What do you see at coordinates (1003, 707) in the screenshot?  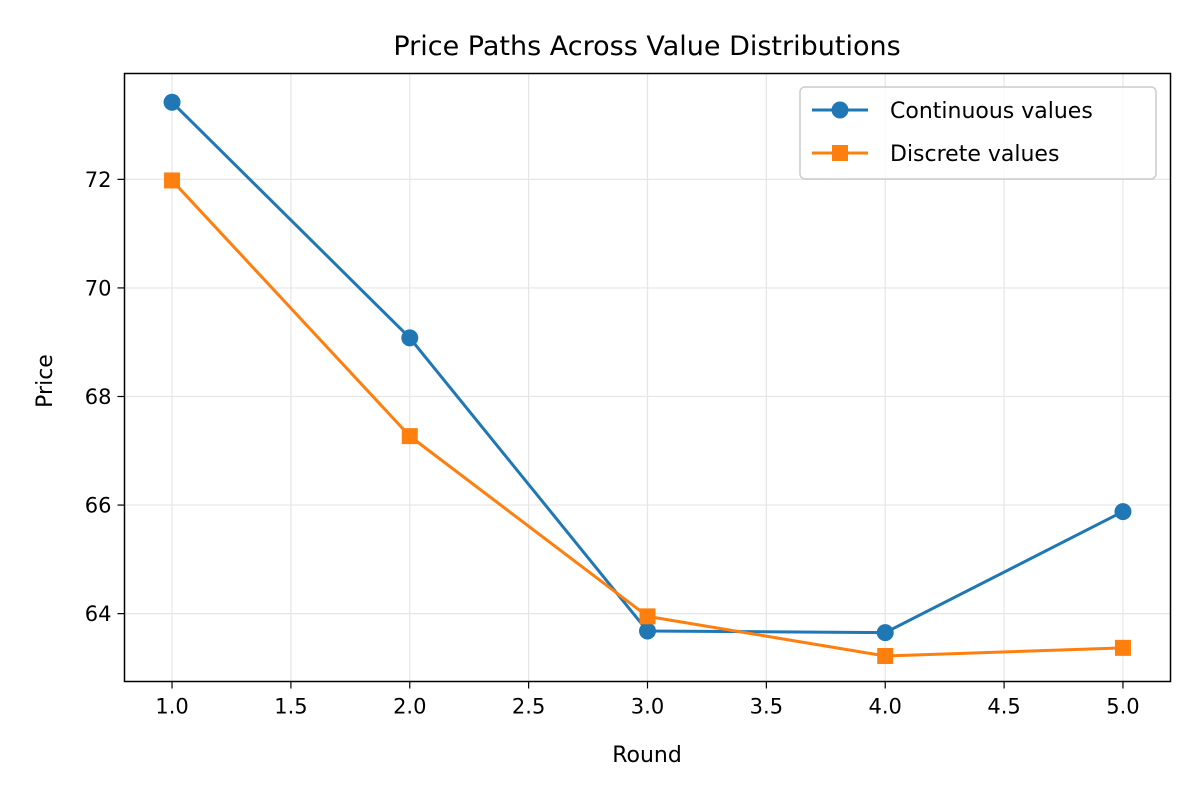 I see `x-tick-label: 4.5` at bounding box center [1003, 707].